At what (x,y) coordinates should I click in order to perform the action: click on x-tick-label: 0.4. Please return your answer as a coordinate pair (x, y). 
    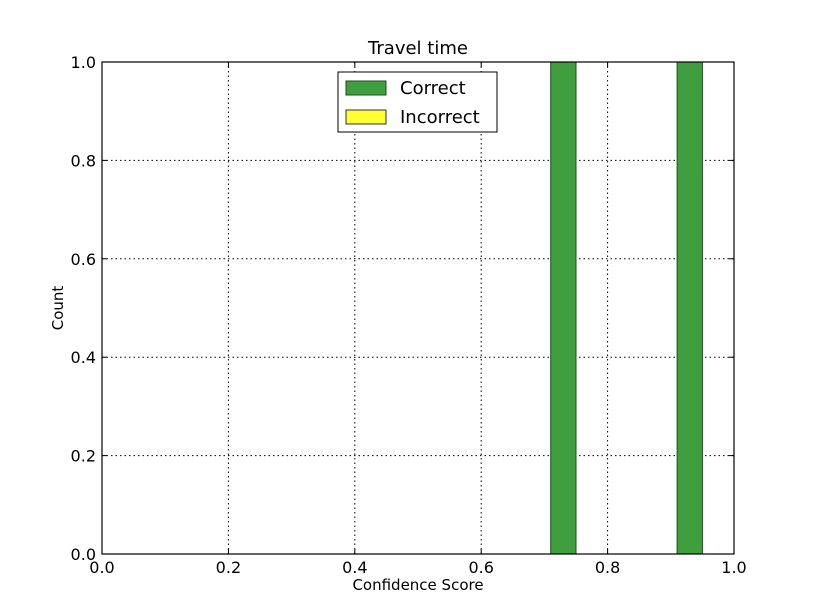
    Looking at the image, I should click on (354, 567).